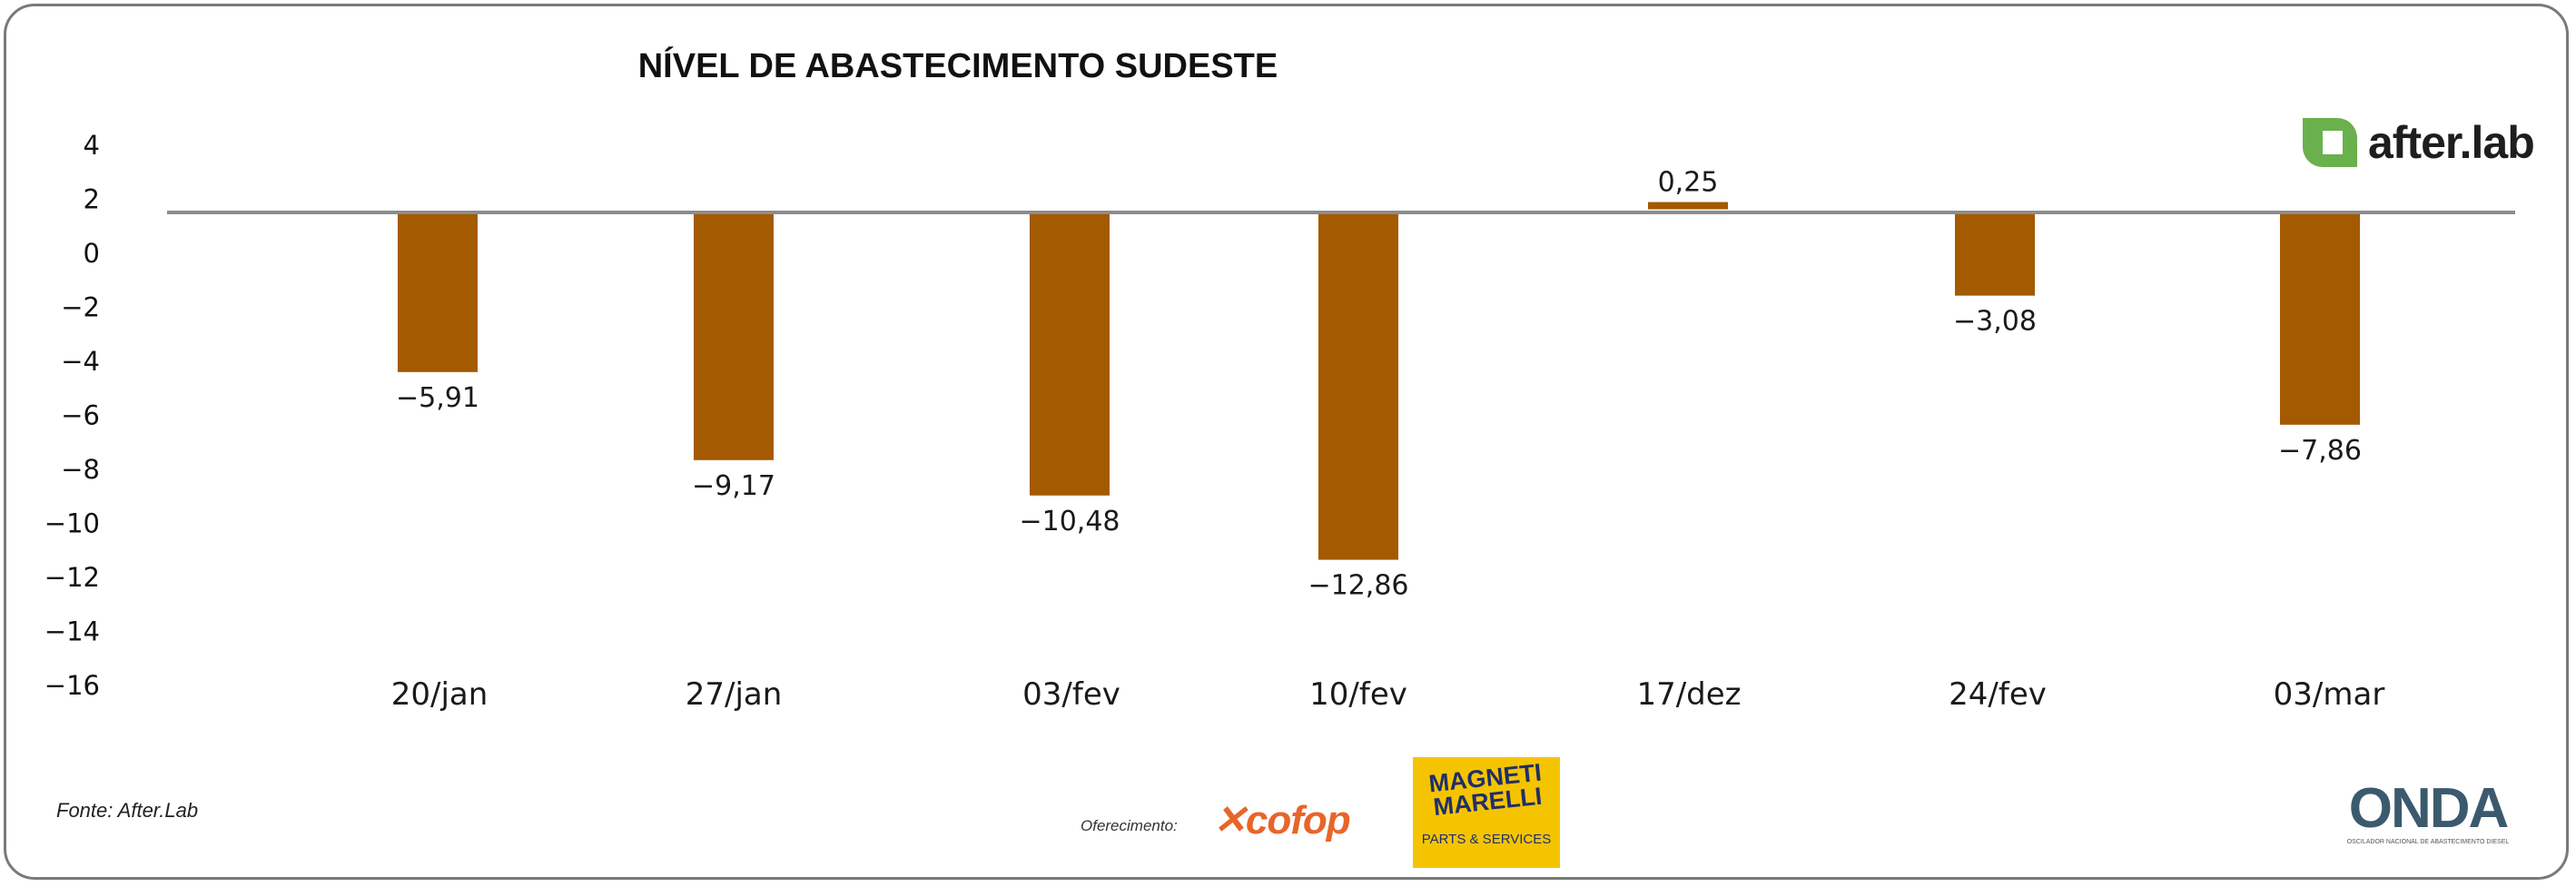 The width and height of the screenshot is (2576, 887). What do you see at coordinates (440, 694) in the screenshot?
I see `category-label: 20/jan` at bounding box center [440, 694].